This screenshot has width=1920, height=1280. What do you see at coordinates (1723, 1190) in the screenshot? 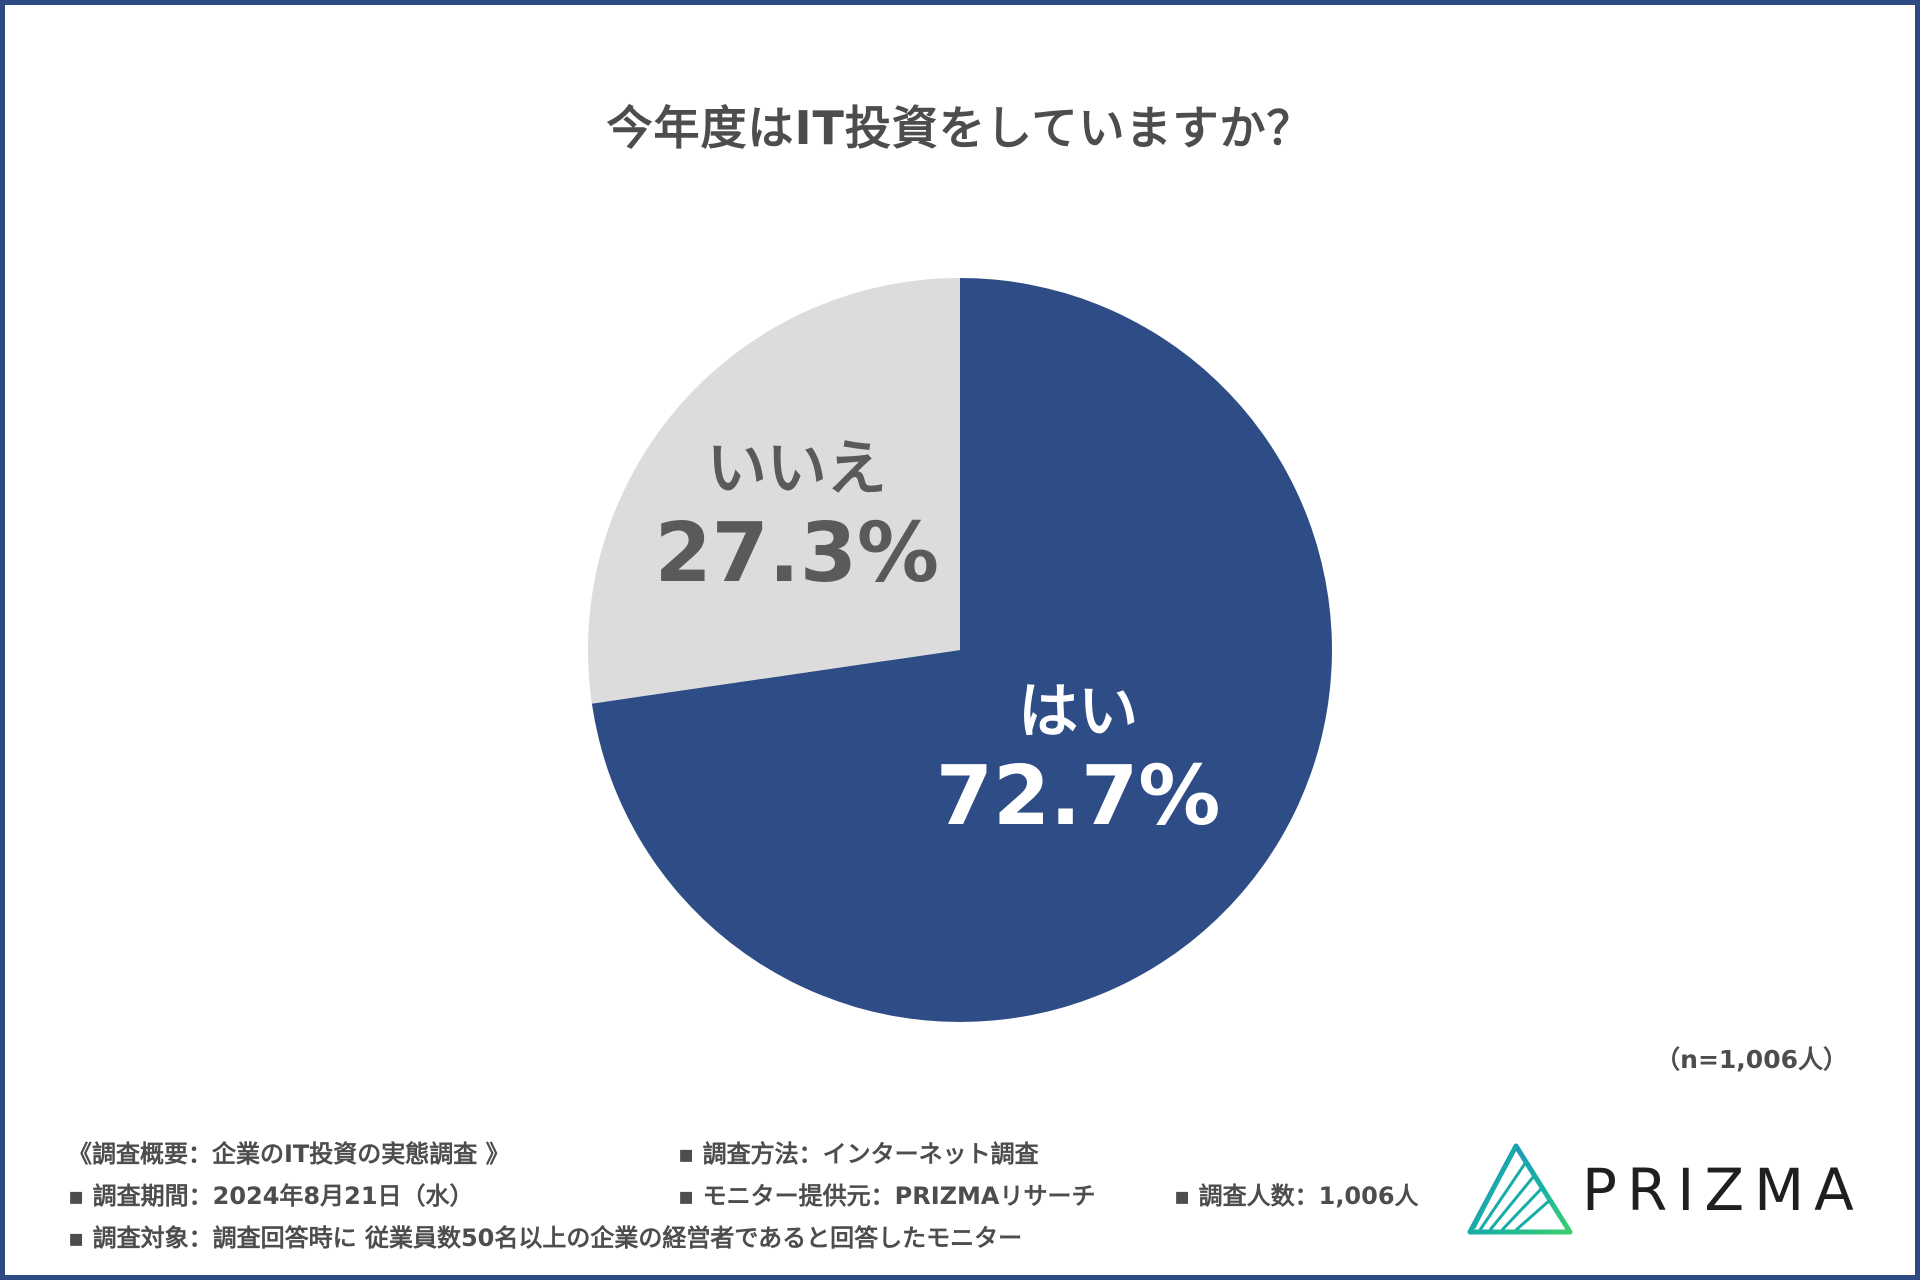
I see `brand-name: PRIZMA` at bounding box center [1723, 1190].